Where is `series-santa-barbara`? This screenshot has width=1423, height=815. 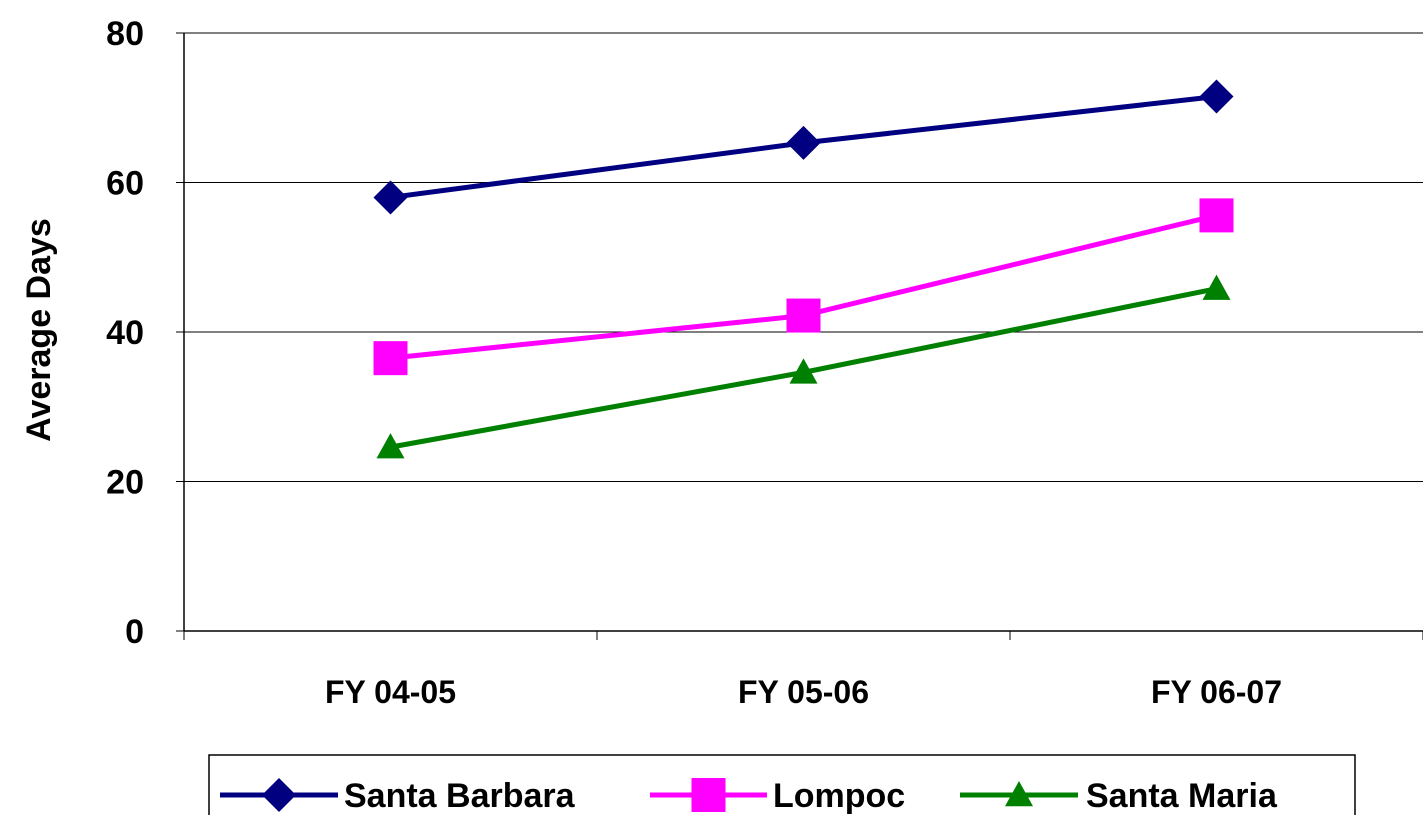 series-santa-barbara is located at coordinates (803, 147).